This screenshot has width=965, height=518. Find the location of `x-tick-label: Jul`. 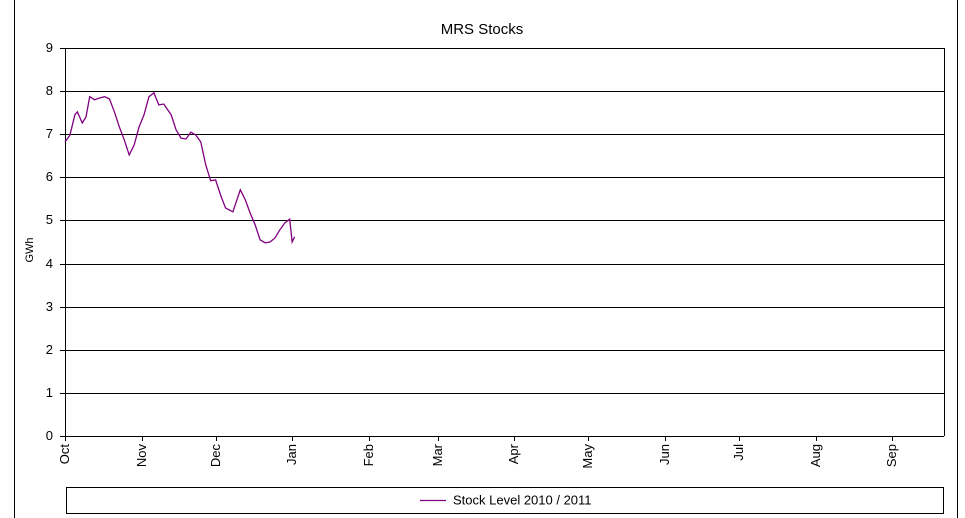

x-tick-label: Jul is located at coordinates (738, 452).